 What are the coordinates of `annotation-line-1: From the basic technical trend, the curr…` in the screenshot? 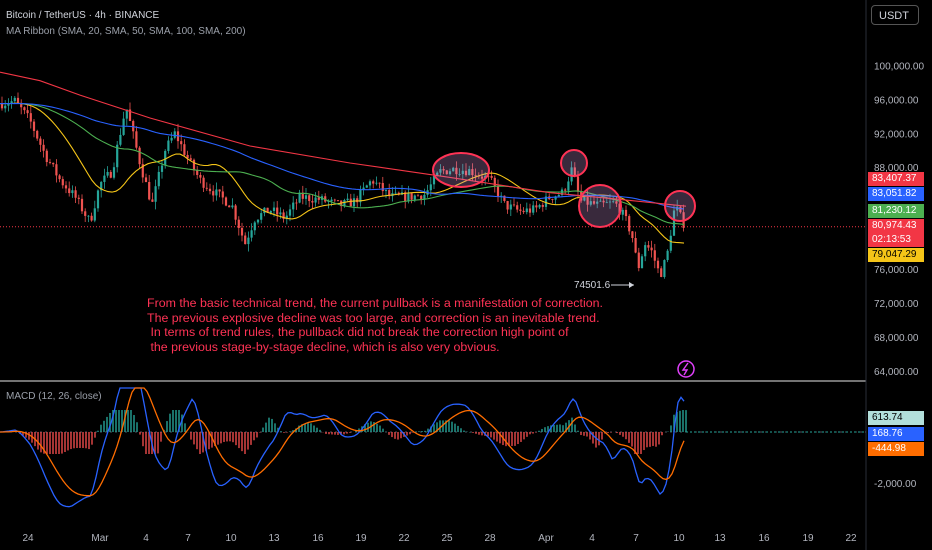 It's located at (375, 303).